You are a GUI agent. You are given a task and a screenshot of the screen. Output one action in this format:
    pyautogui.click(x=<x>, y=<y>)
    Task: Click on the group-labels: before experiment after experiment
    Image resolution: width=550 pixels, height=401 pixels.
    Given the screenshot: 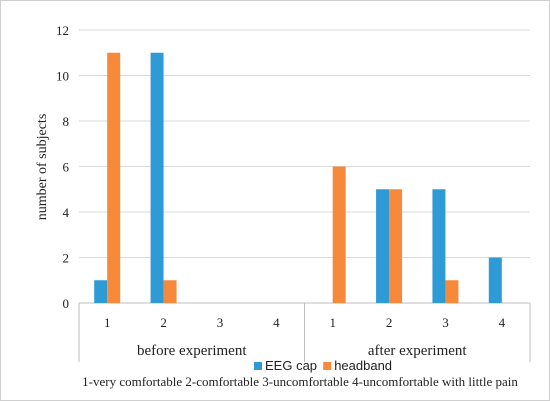 What is the action you would take?
    pyautogui.click(x=302, y=351)
    